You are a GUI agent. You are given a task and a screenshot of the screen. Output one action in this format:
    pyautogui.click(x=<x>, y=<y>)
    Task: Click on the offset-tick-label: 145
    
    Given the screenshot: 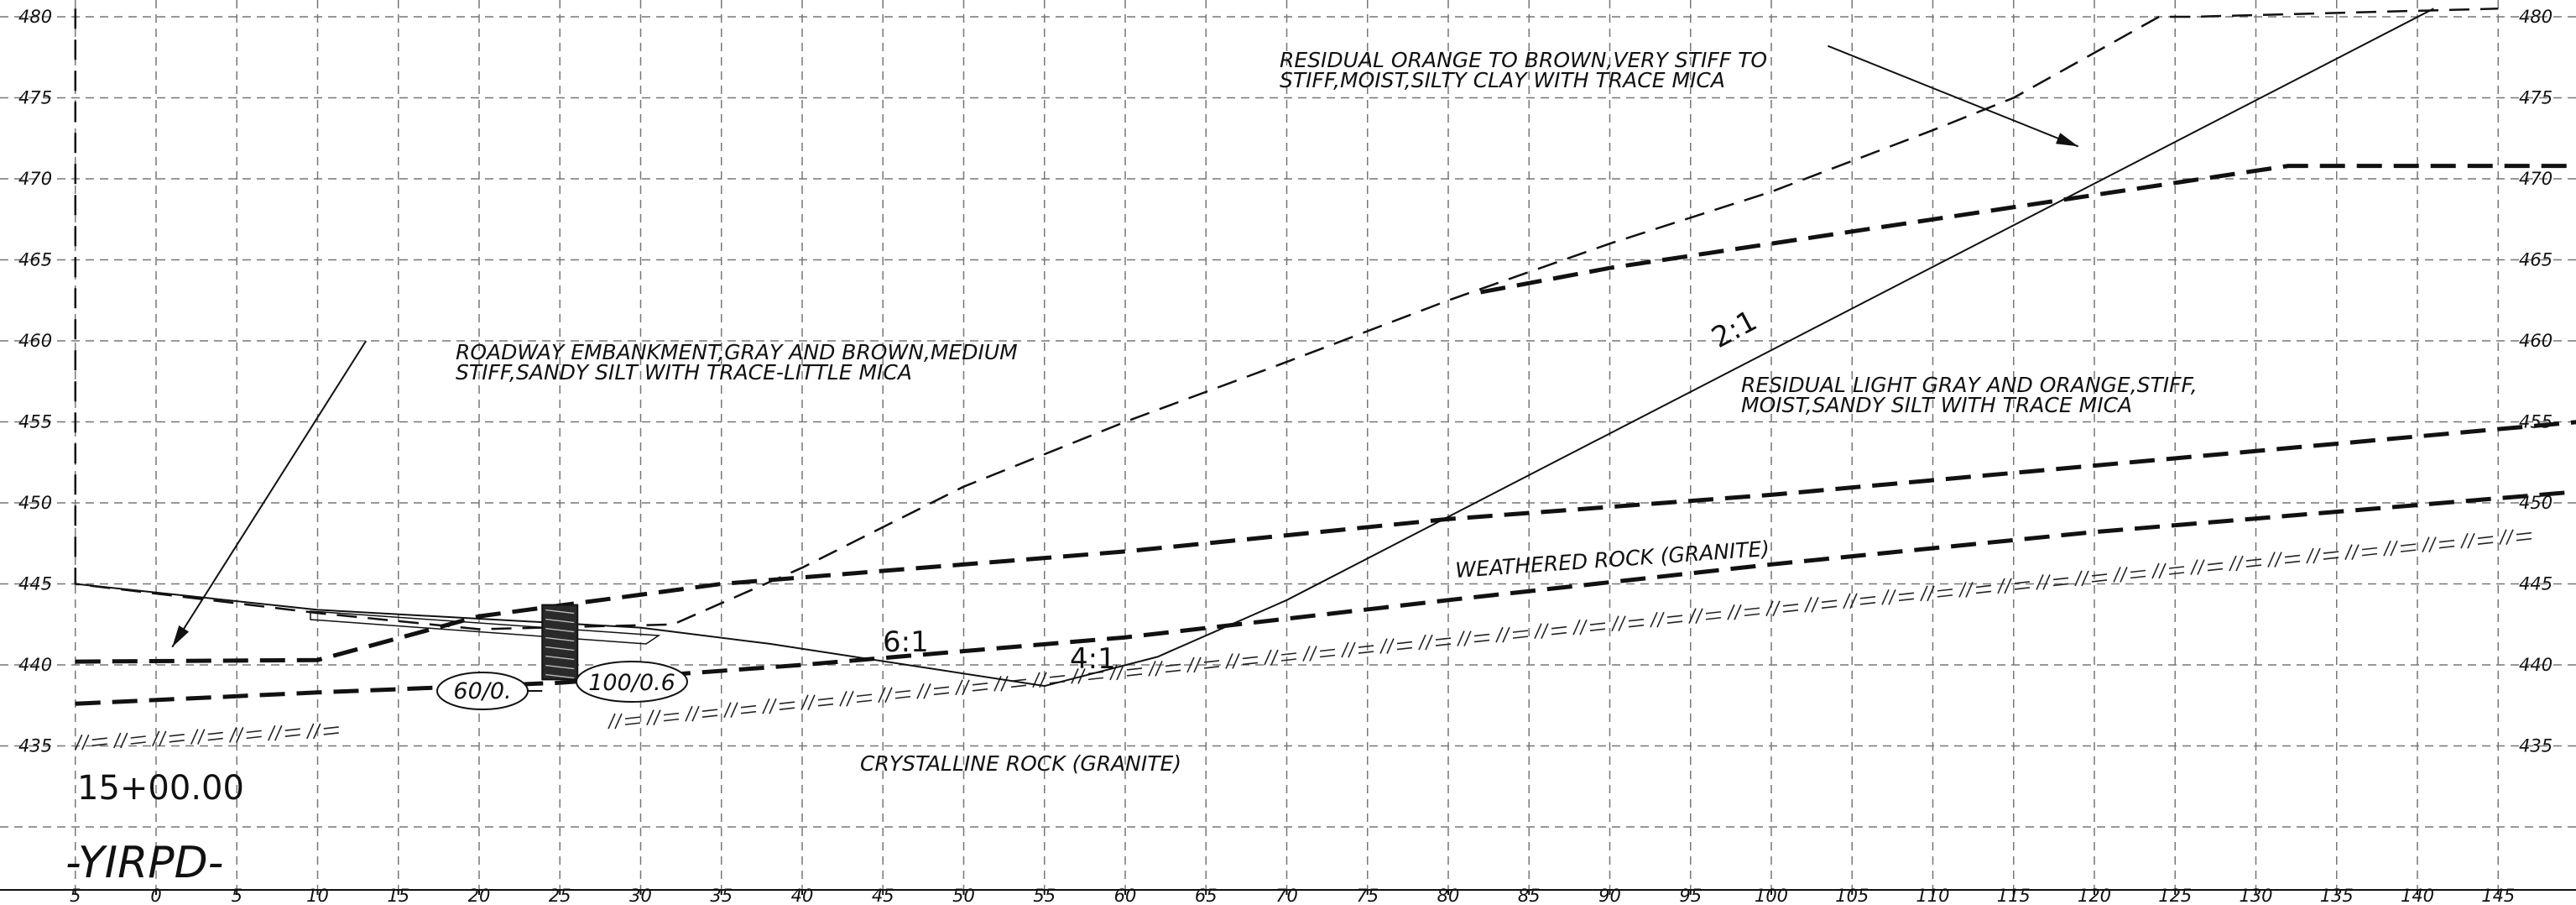 What is the action you would take?
    pyautogui.click(x=2498, y=895)
    